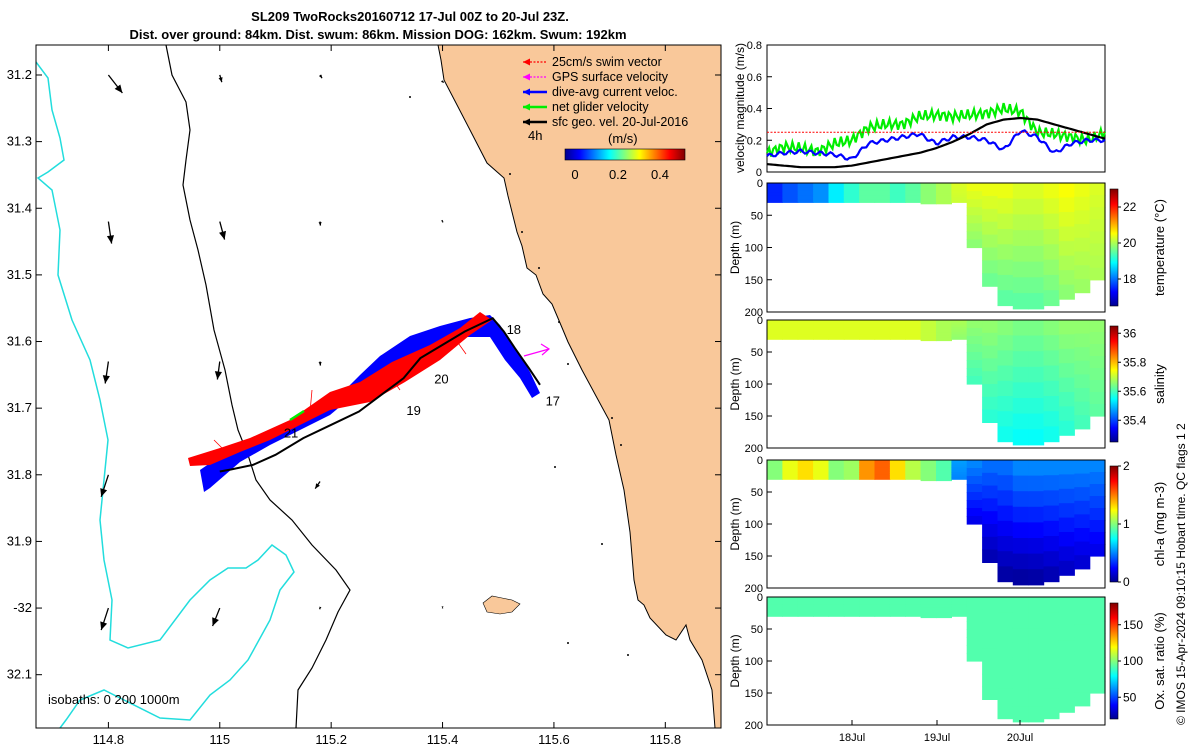 This screenshot has width=1200, height=750. Describe the element at coordinates (754, 313) in the screenshot. I see `section-ytick-label: 200` at that location.